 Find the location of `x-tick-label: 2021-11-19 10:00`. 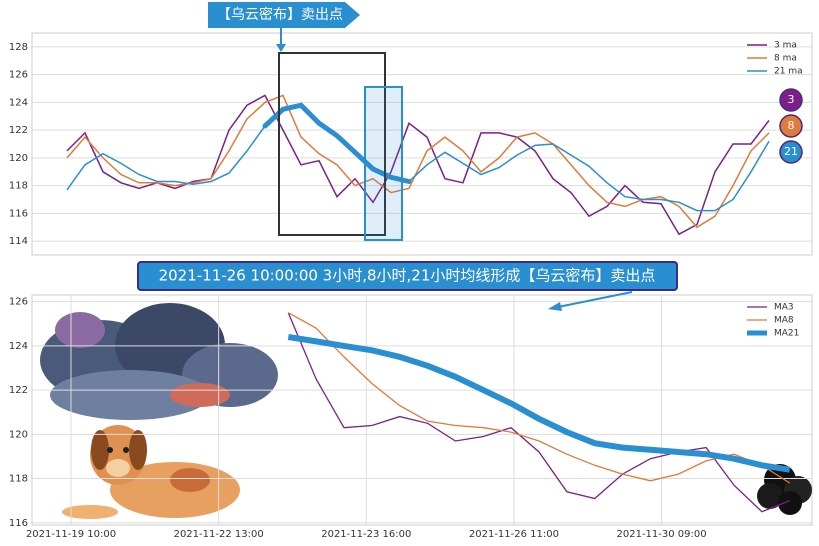

x-tick-label: 2021-11-19 10:00 is located at coordinates (71, 534).